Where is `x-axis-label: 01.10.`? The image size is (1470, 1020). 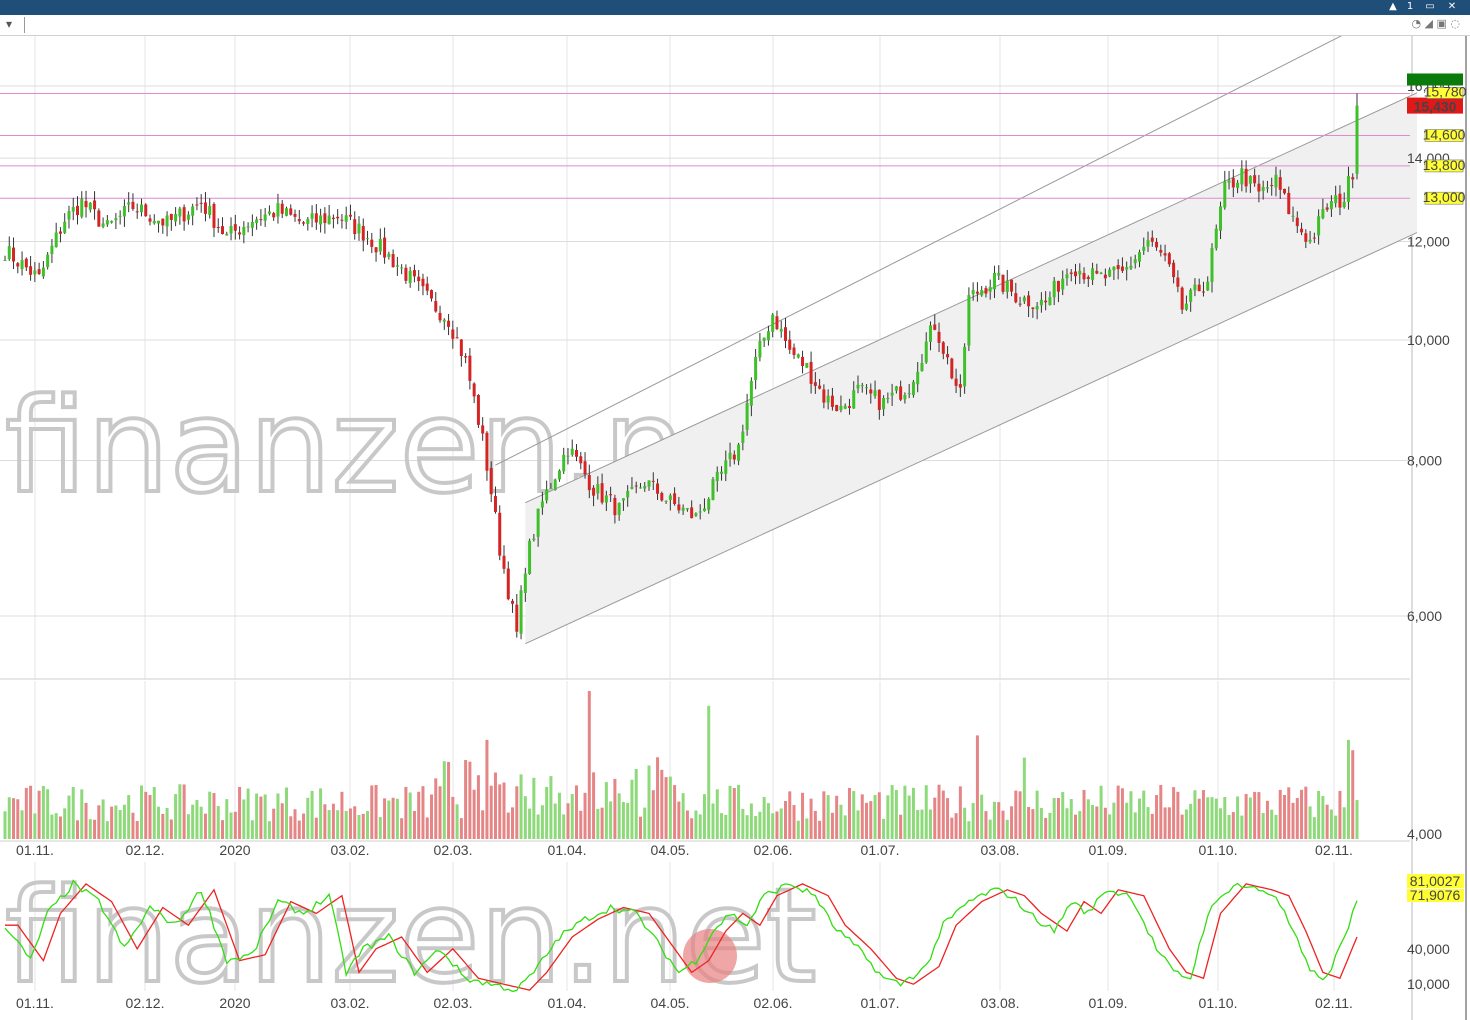 x-axis-label: 01.10. is located at coordinates (1218, 1003).